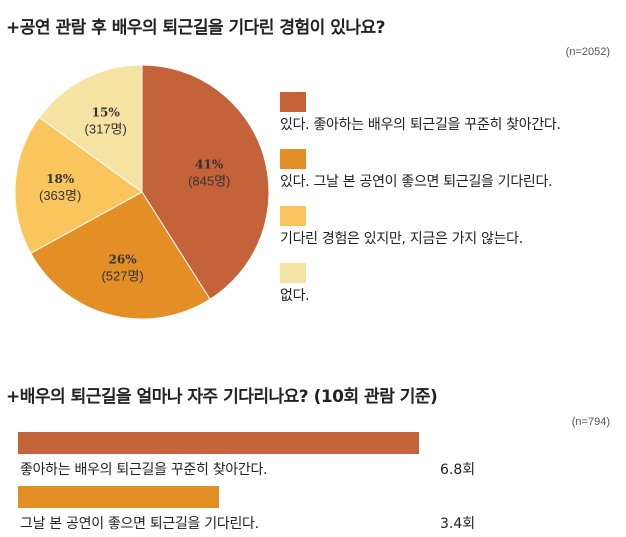  Describe the element at coordinates (209, 164) in the screenshot. I see `pie-slice-1-percent: 41%` at that location.